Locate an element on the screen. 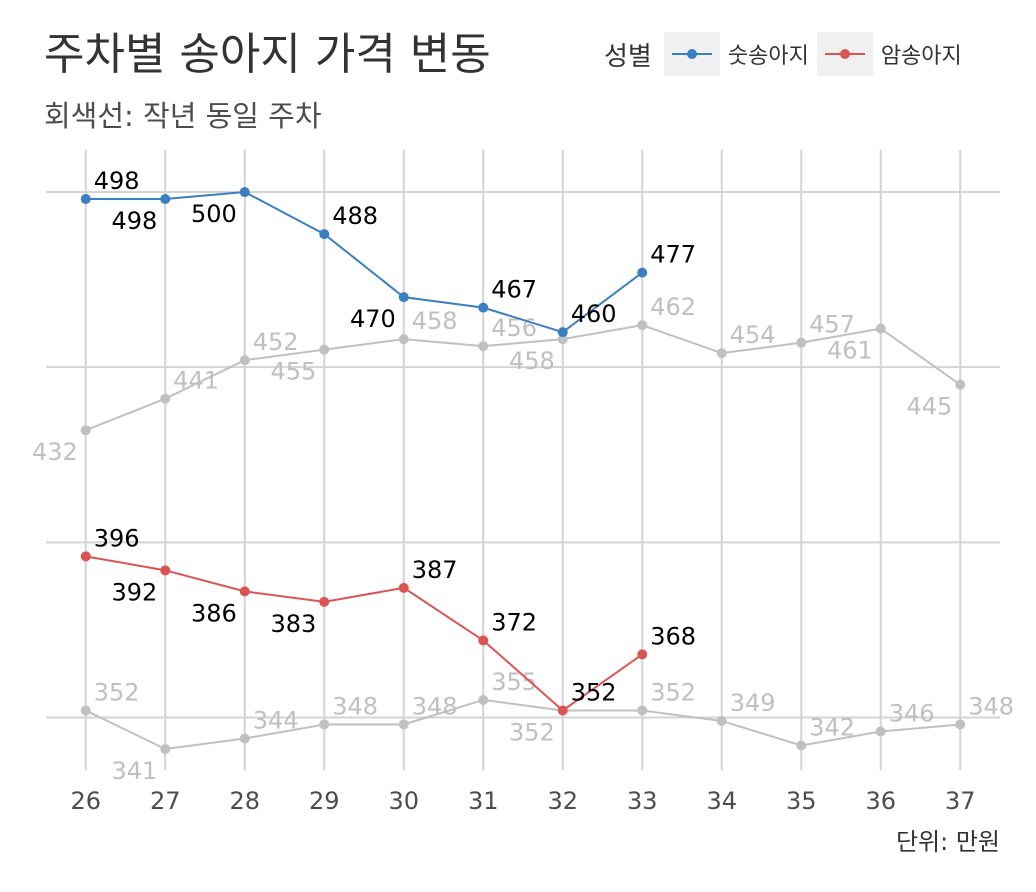 This screenshot has height=892, width=1036. data-label-last-year-upper: 445 is located at coordinates (929, 407).